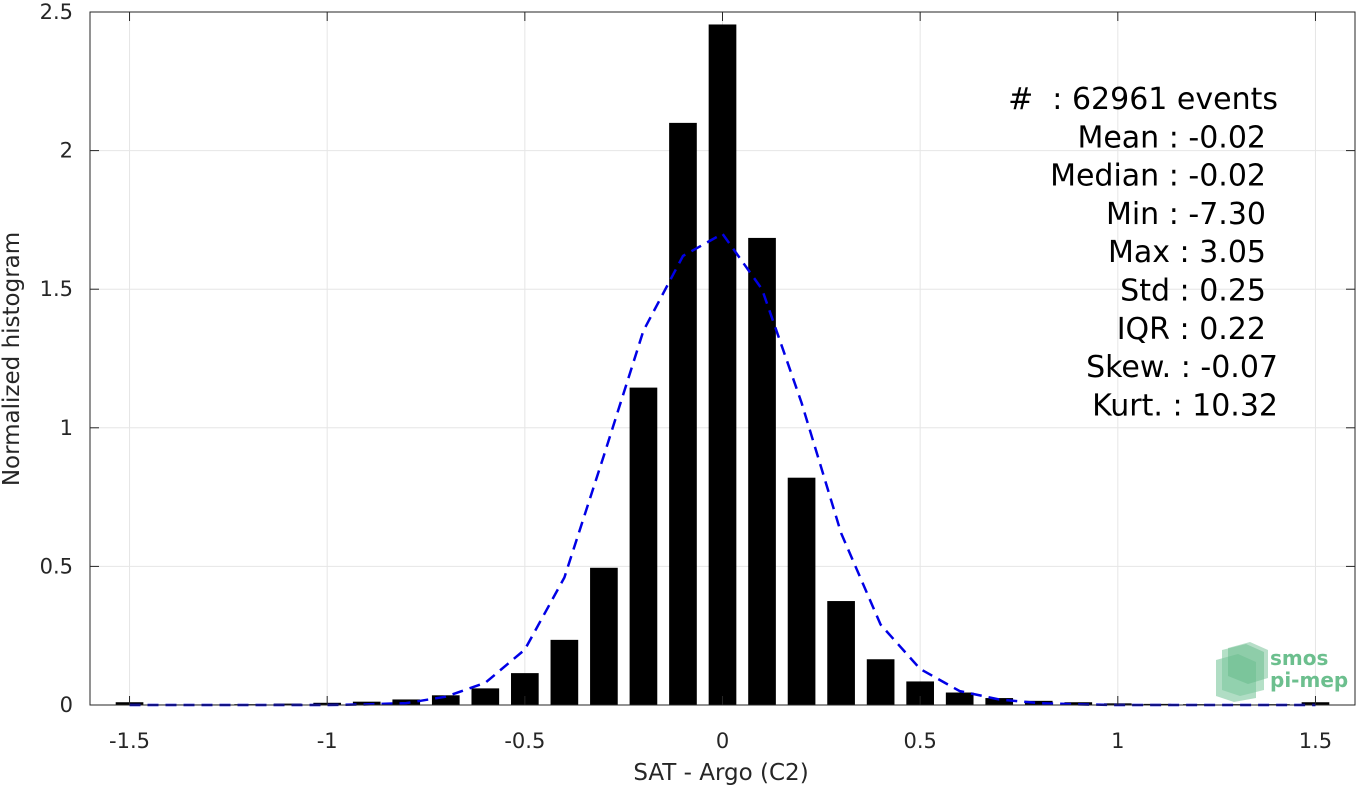  What do you see at coordinates (524, 741) in the screenshot?
I see `x-tick-label: -0.5` at bounding box center [524, 741].